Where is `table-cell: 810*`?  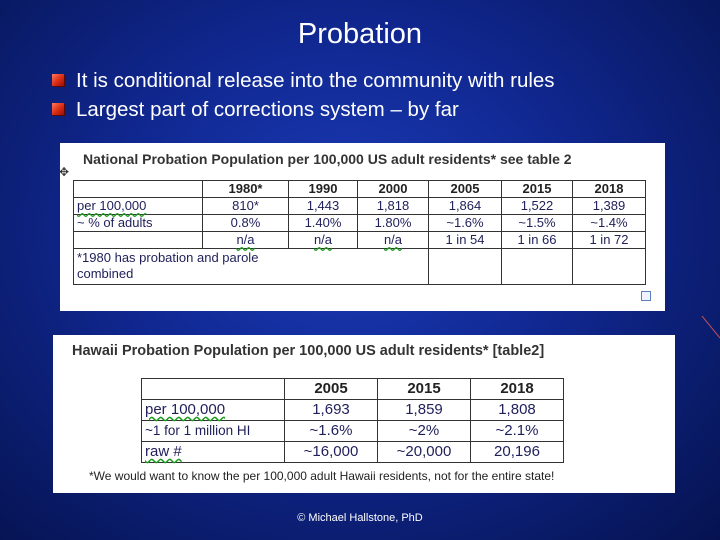
table-cell: 810* is located at coordinates (245, 206).